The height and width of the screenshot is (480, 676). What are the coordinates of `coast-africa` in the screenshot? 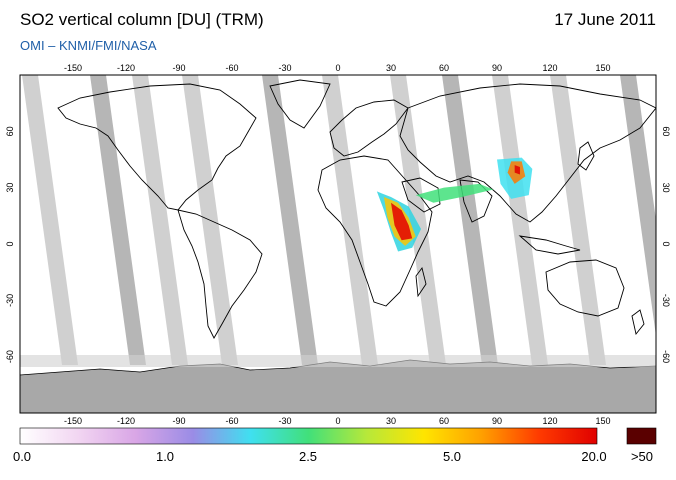 It's located at (375, 231).